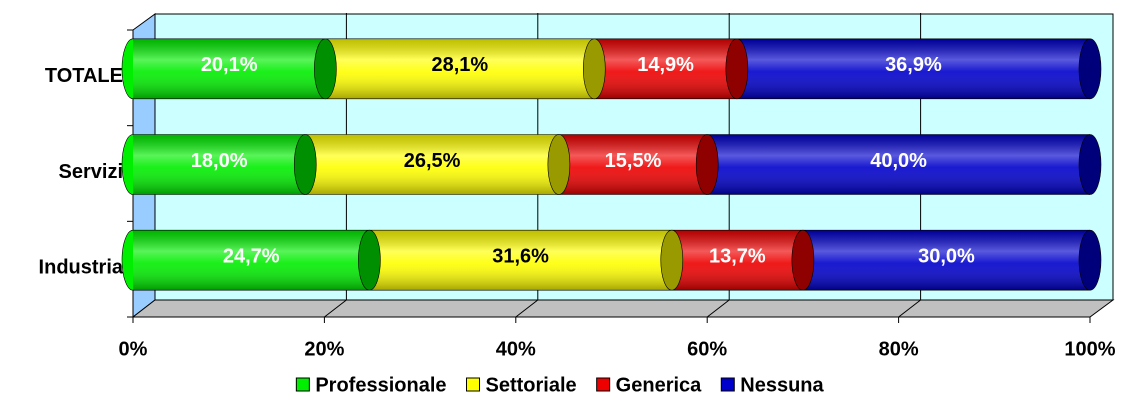 This screenshot has width=1125, height=401. I want to click on data-label: 26,5%, so click(432, 161).